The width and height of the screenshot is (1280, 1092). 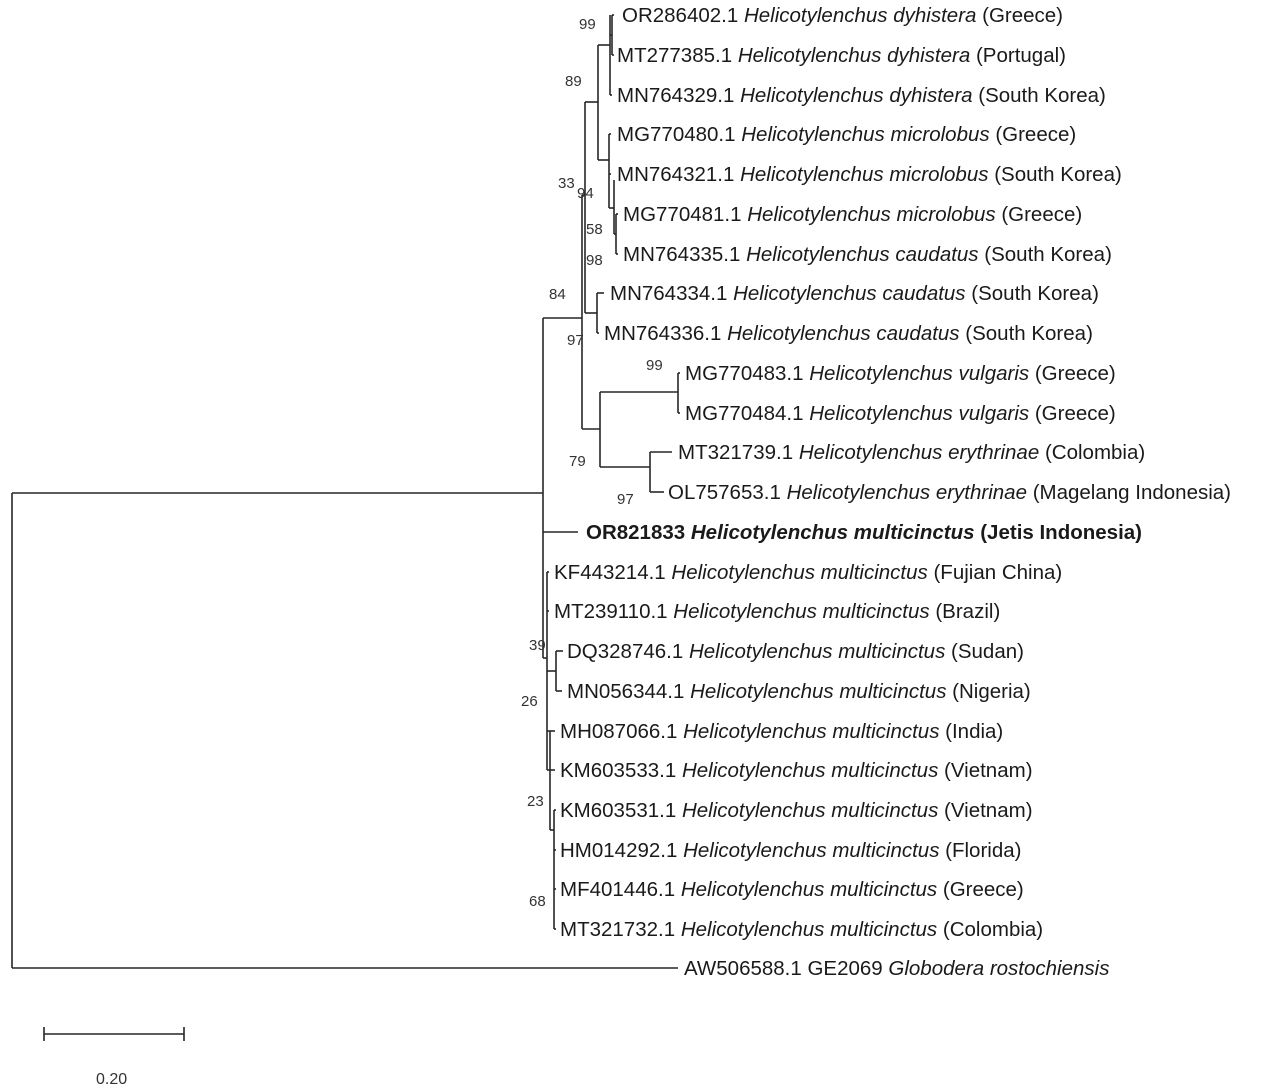 What do you see at coordinates (529, 701) in the screenshot?
I see `bootstrap-value: 26` at bounding box center [529, 701].